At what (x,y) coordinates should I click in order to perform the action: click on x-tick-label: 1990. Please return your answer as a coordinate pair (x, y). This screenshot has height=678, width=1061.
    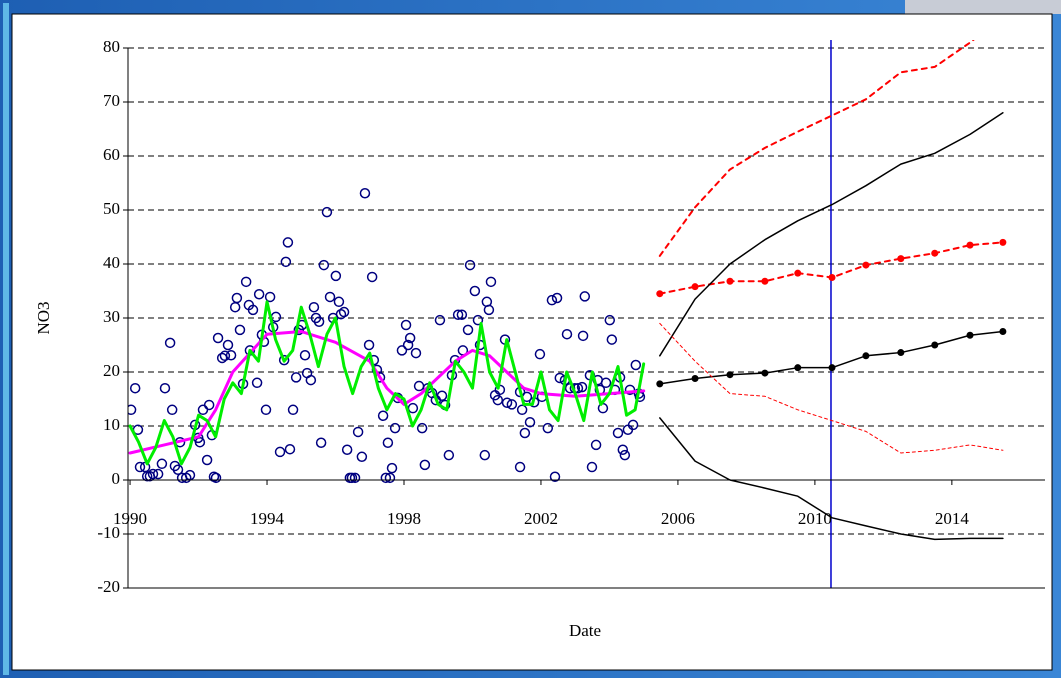
    Looking at the image, I should click on (130, 518).